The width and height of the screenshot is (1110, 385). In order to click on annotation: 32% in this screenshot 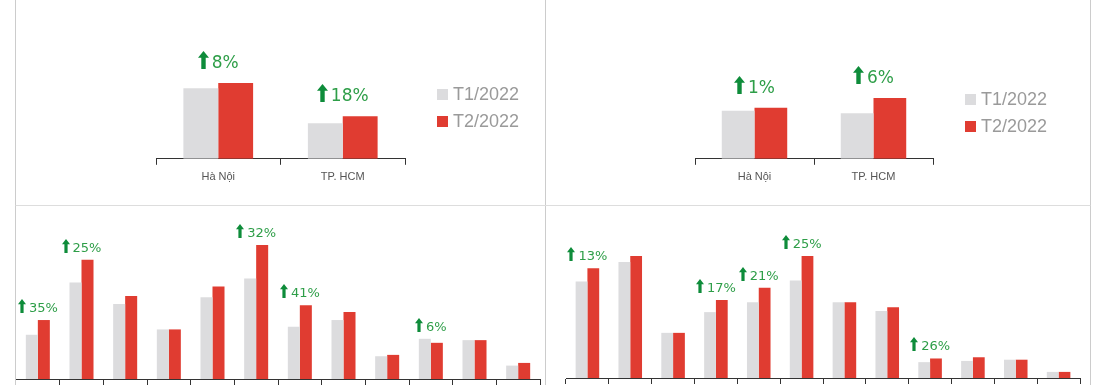, I will do `click(262, 232)`.